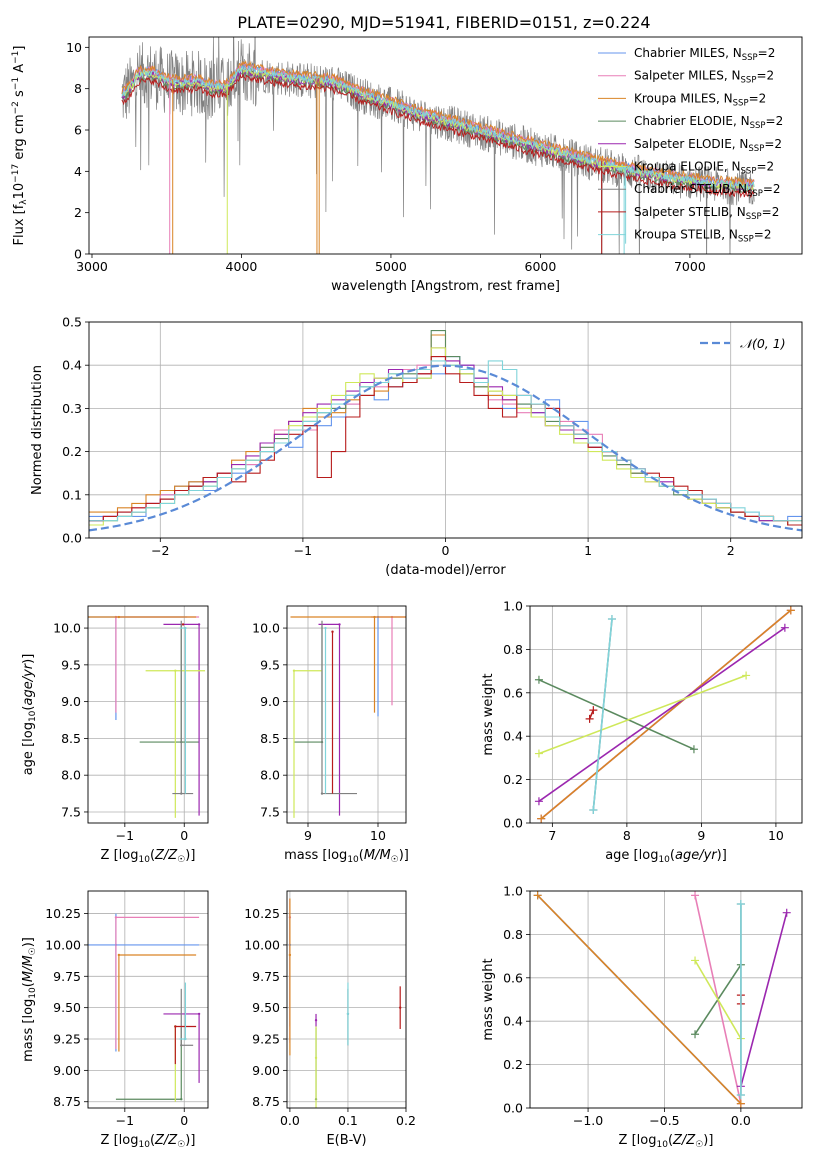  I want to click on y-axis-label-part: −17, so click(16, 173).